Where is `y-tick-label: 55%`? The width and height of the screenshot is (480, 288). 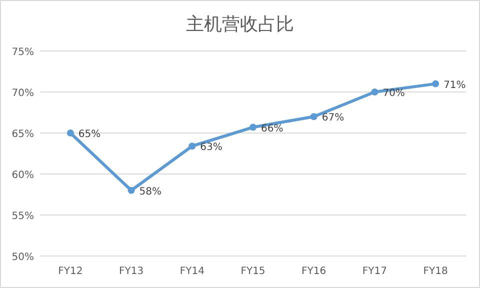
y-tick-label: 55% is located at coordinates (23, 216).